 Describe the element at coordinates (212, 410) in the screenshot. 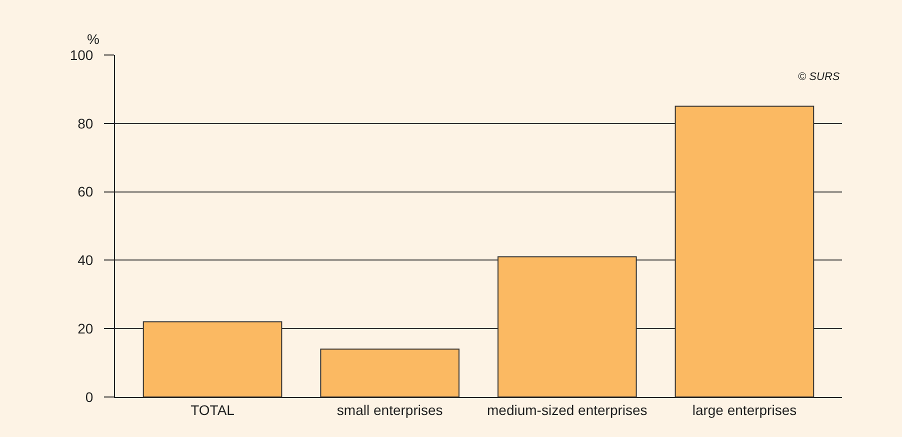

I see `x-tick-label: TOTAL` at that location.